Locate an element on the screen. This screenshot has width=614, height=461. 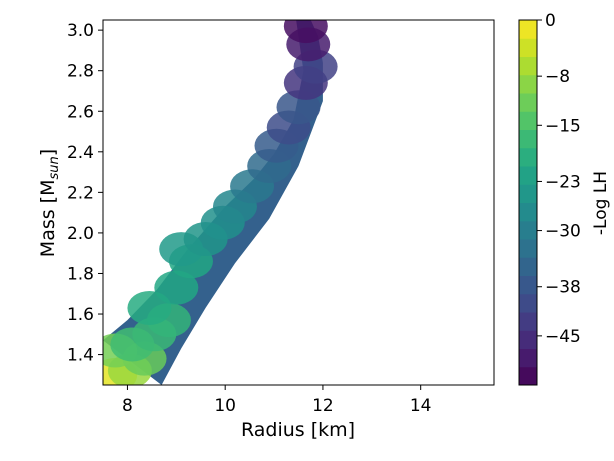
colorbar-ticks: 0 −8 −15 −23 −30 −38 −45 is located at coordinates (559, 179).